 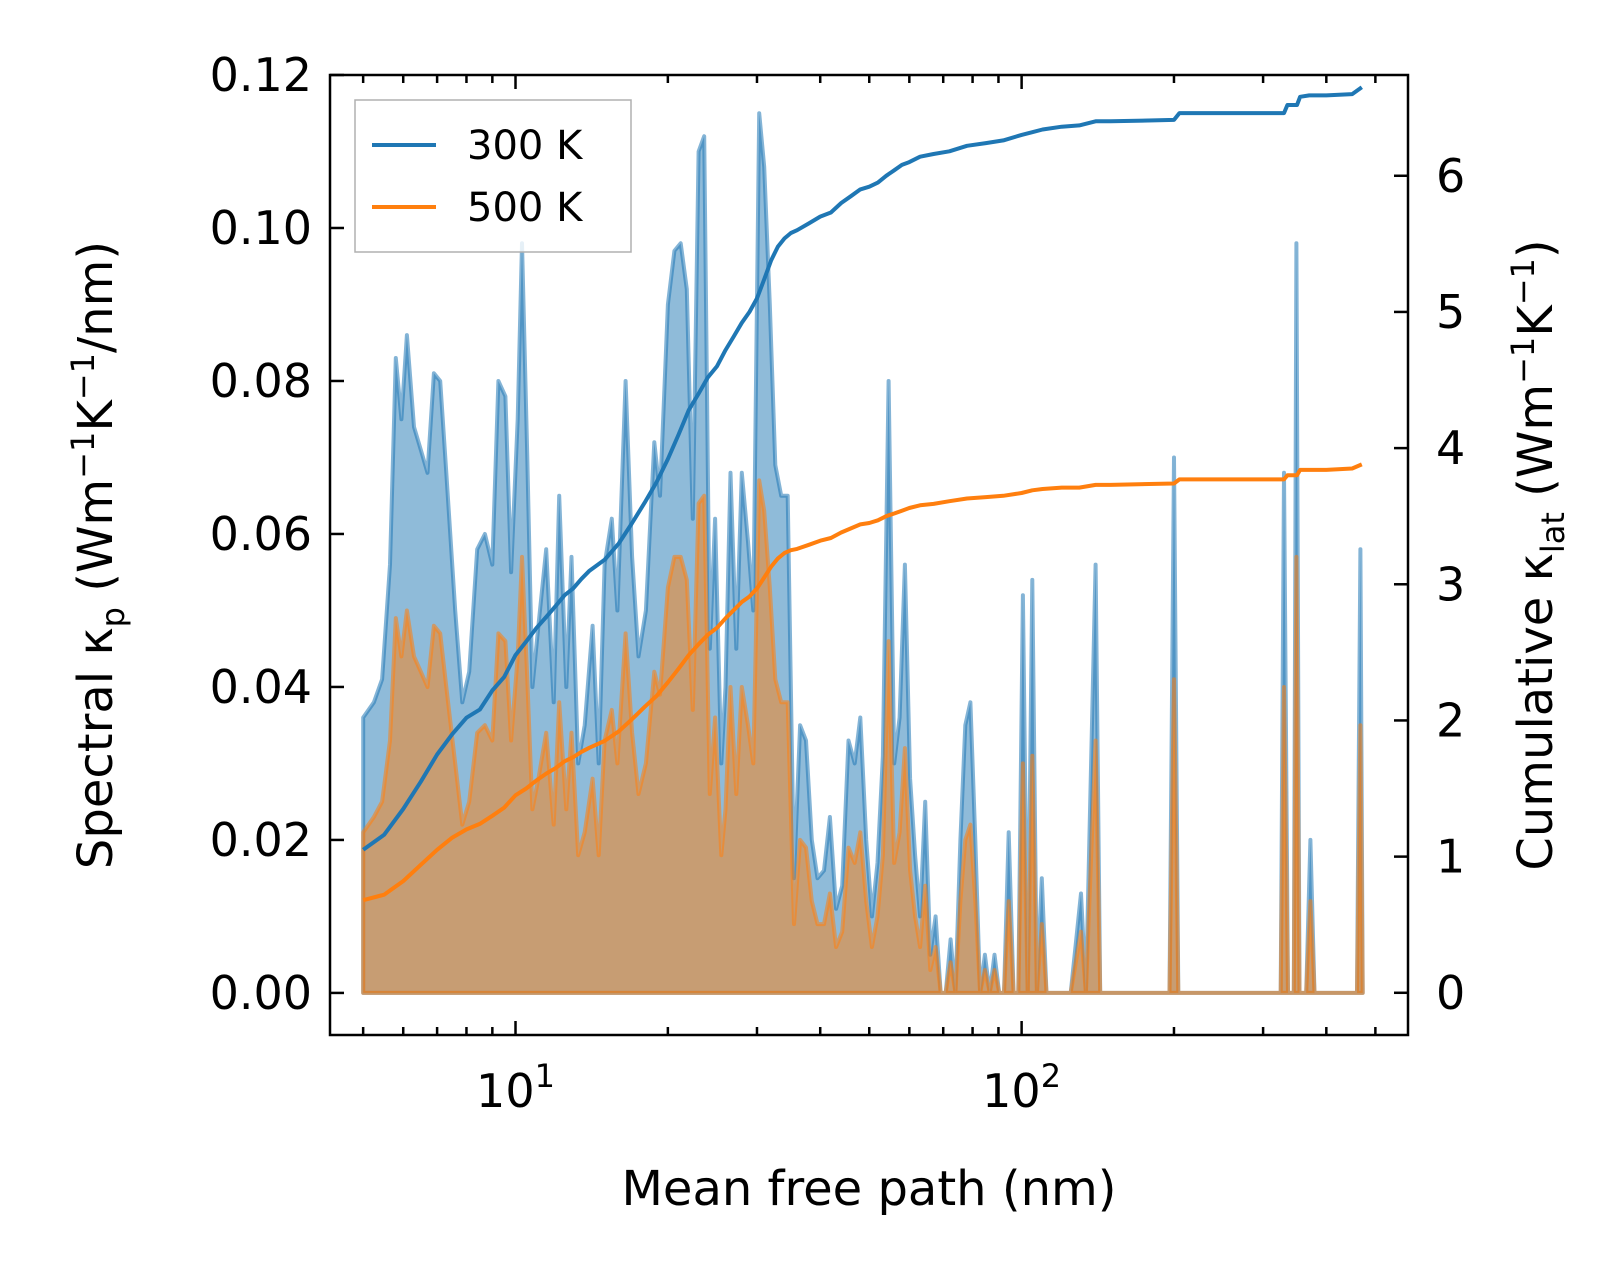 I want to click on right-y-tick-label: 1, so click(x=1450, y=857).